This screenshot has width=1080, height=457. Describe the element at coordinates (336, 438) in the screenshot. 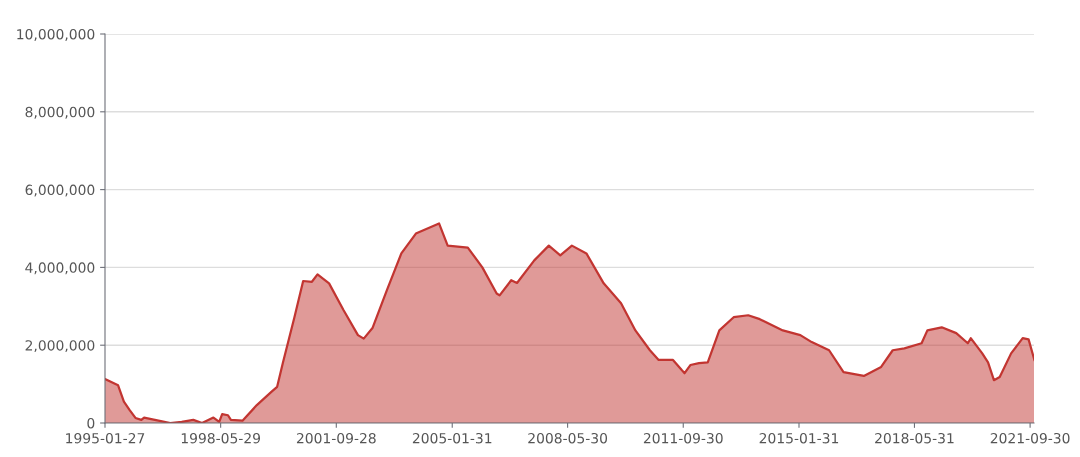

I see `x-tick-label: 2001-09-28` at that location.